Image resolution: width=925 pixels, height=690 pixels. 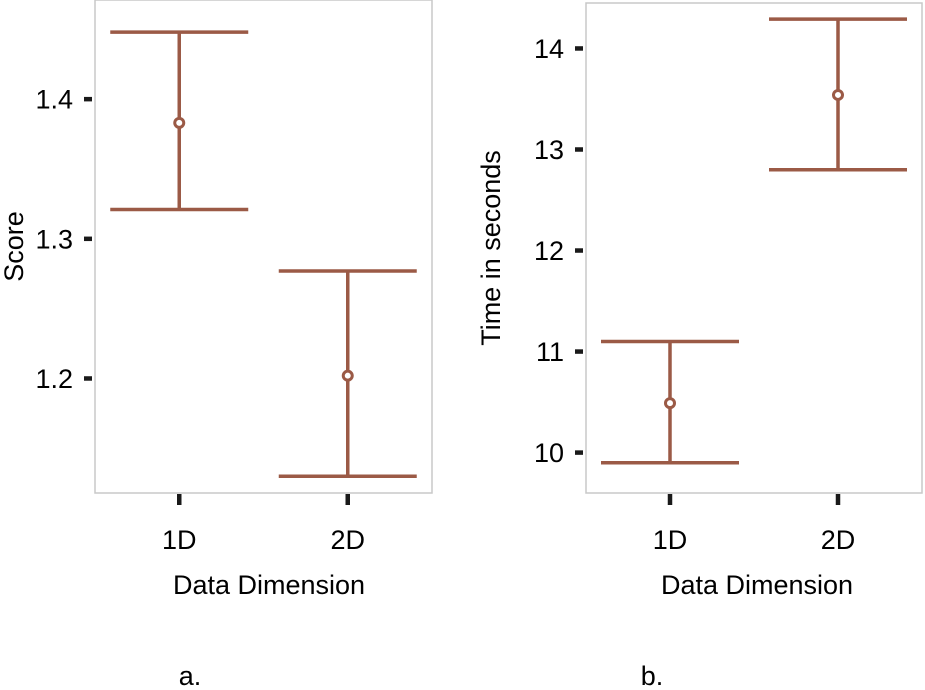 What do you see at coordinates (54, 379) in the screenshot?
I see `y-tick-label: 1.2` at bounding box center [54, 379].